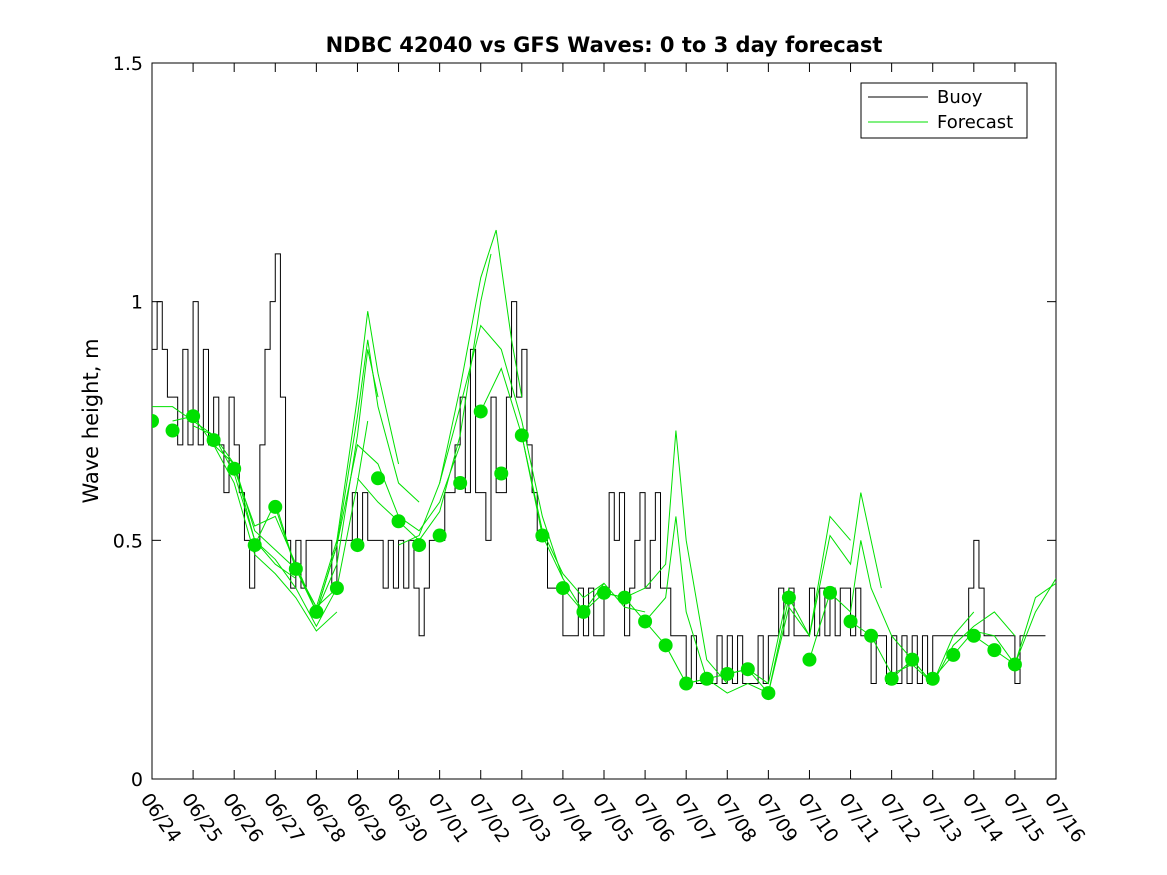 This screenshot has width=1167, height=875. I want to click on x-tick-label: 07/12, so click(900, 817).